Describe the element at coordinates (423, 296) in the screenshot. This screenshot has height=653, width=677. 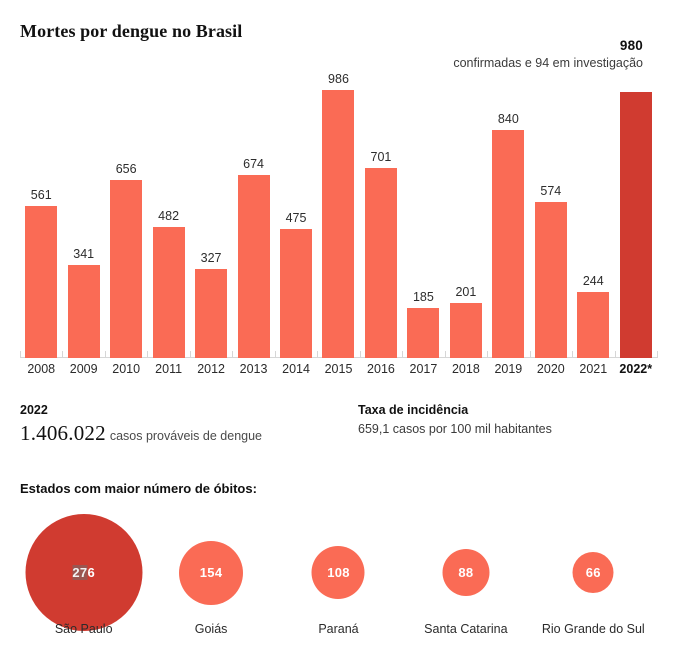
I see `bar-value-label: 185` at that location.